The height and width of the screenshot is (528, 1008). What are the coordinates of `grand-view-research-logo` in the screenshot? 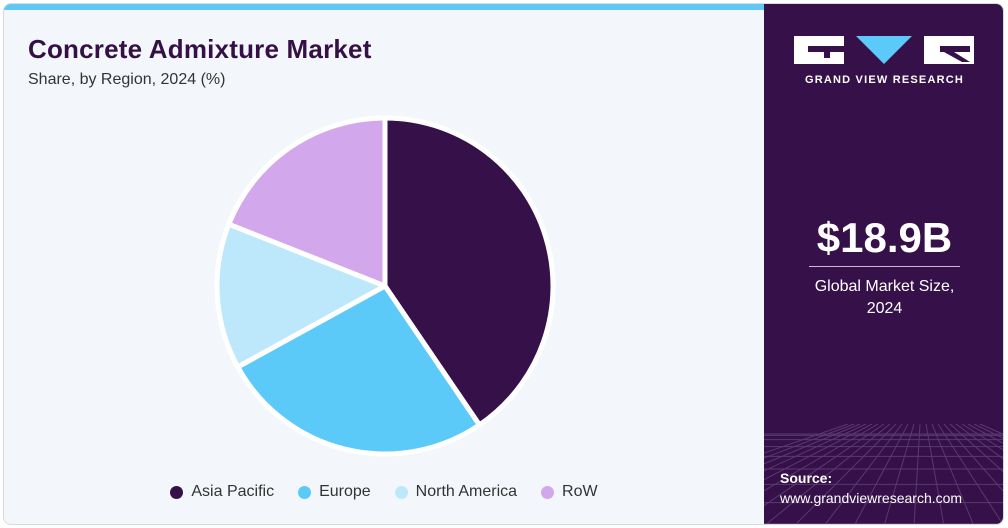 It's located at (884, 50).